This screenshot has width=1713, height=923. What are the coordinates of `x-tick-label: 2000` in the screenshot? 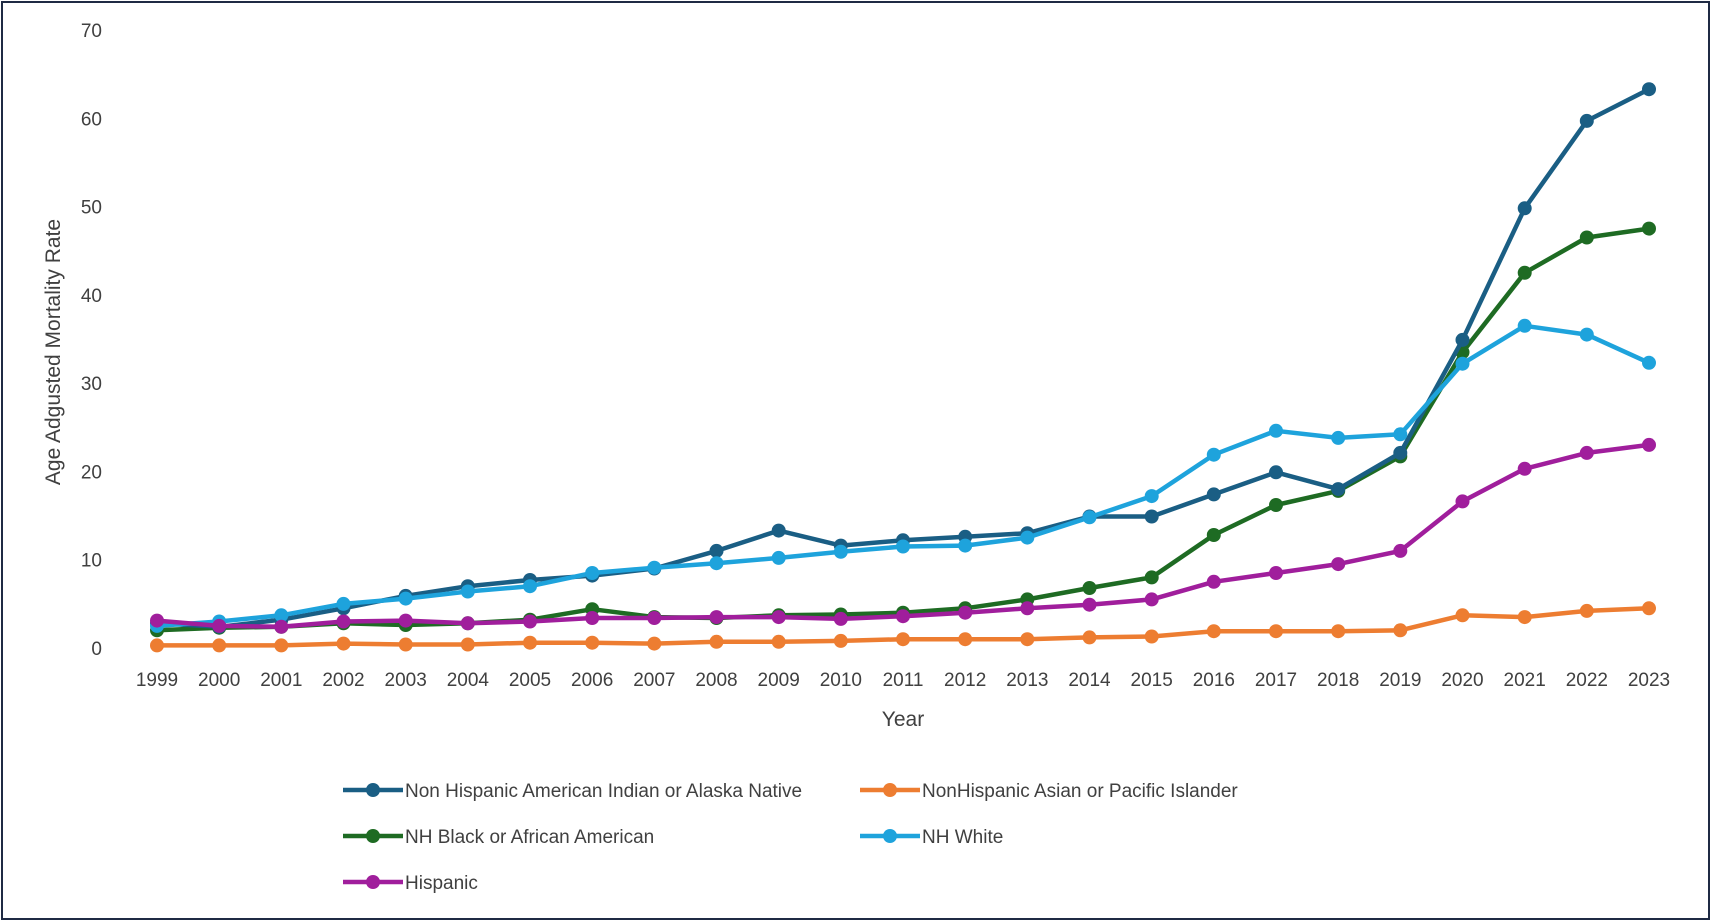 It's located at (219, 680).